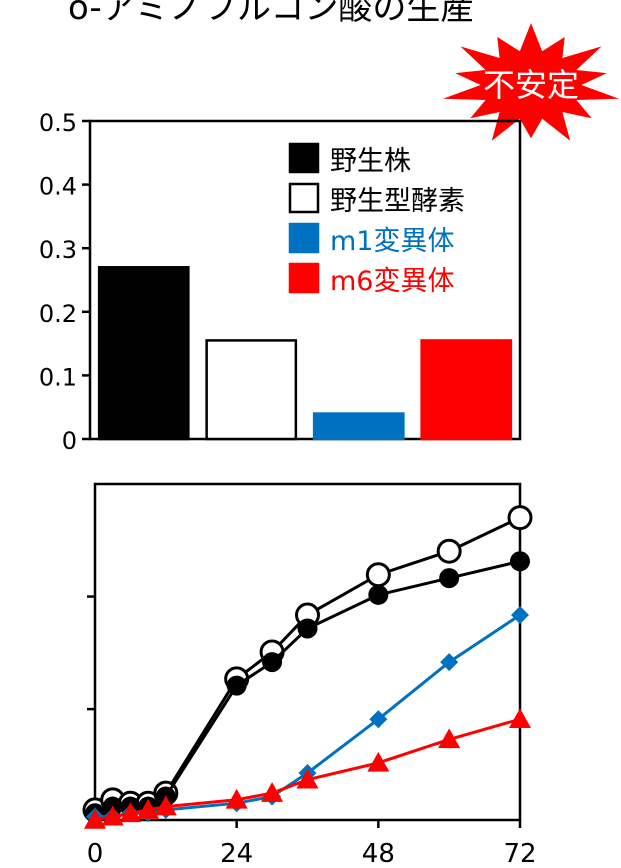 The image size is (621, 868). What do you see at coordinates (519, 853) in the screenshot?
I see `line-x-tick-label: 72` at bounding box center [519, 853].